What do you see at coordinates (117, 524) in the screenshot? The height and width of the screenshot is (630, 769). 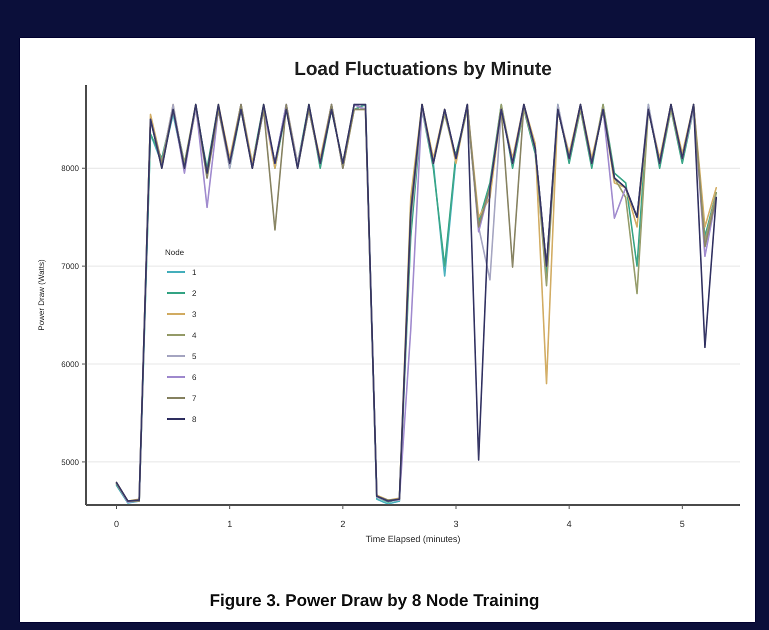 I see `x-tick-label: 0` at bounding box center [117, 524].